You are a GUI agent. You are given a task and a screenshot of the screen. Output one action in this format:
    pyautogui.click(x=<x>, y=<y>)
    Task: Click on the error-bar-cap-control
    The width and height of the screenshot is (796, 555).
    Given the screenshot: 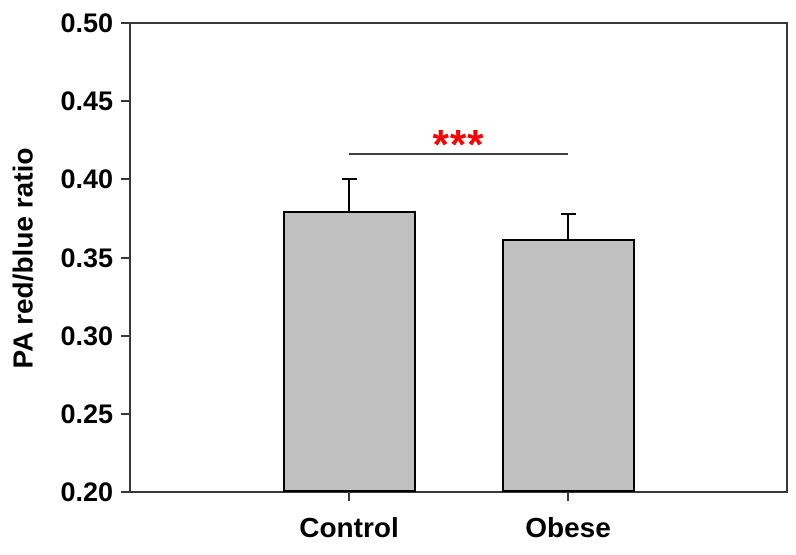 What is the action you would take?
    pyautogui.click(x=349, y=179)
    